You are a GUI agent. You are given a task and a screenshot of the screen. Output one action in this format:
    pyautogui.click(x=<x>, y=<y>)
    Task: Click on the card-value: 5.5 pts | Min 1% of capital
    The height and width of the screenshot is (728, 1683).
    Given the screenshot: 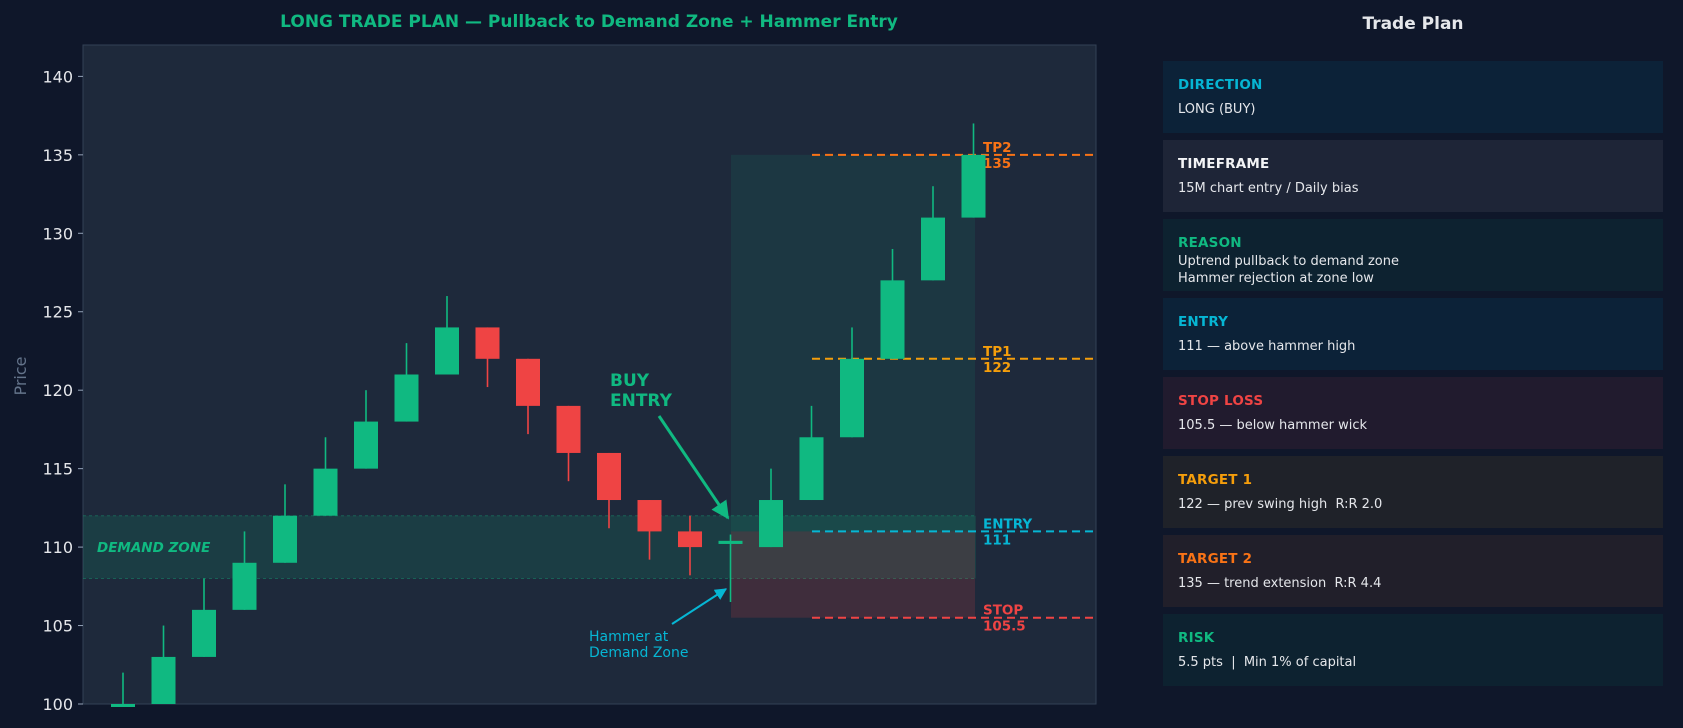 What is the action you would take?
    pyautogui.click(x=1267, y=662)
    